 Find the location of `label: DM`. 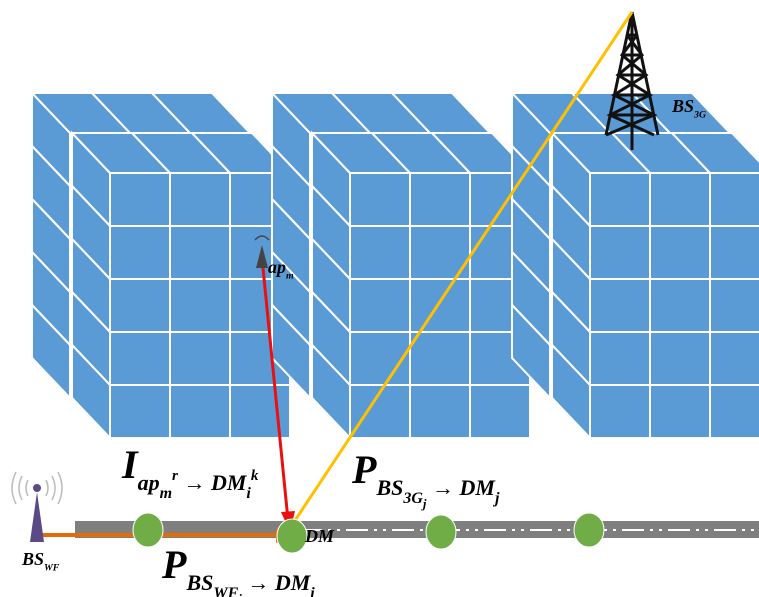

label: DM is located at coordinates (319, 536).